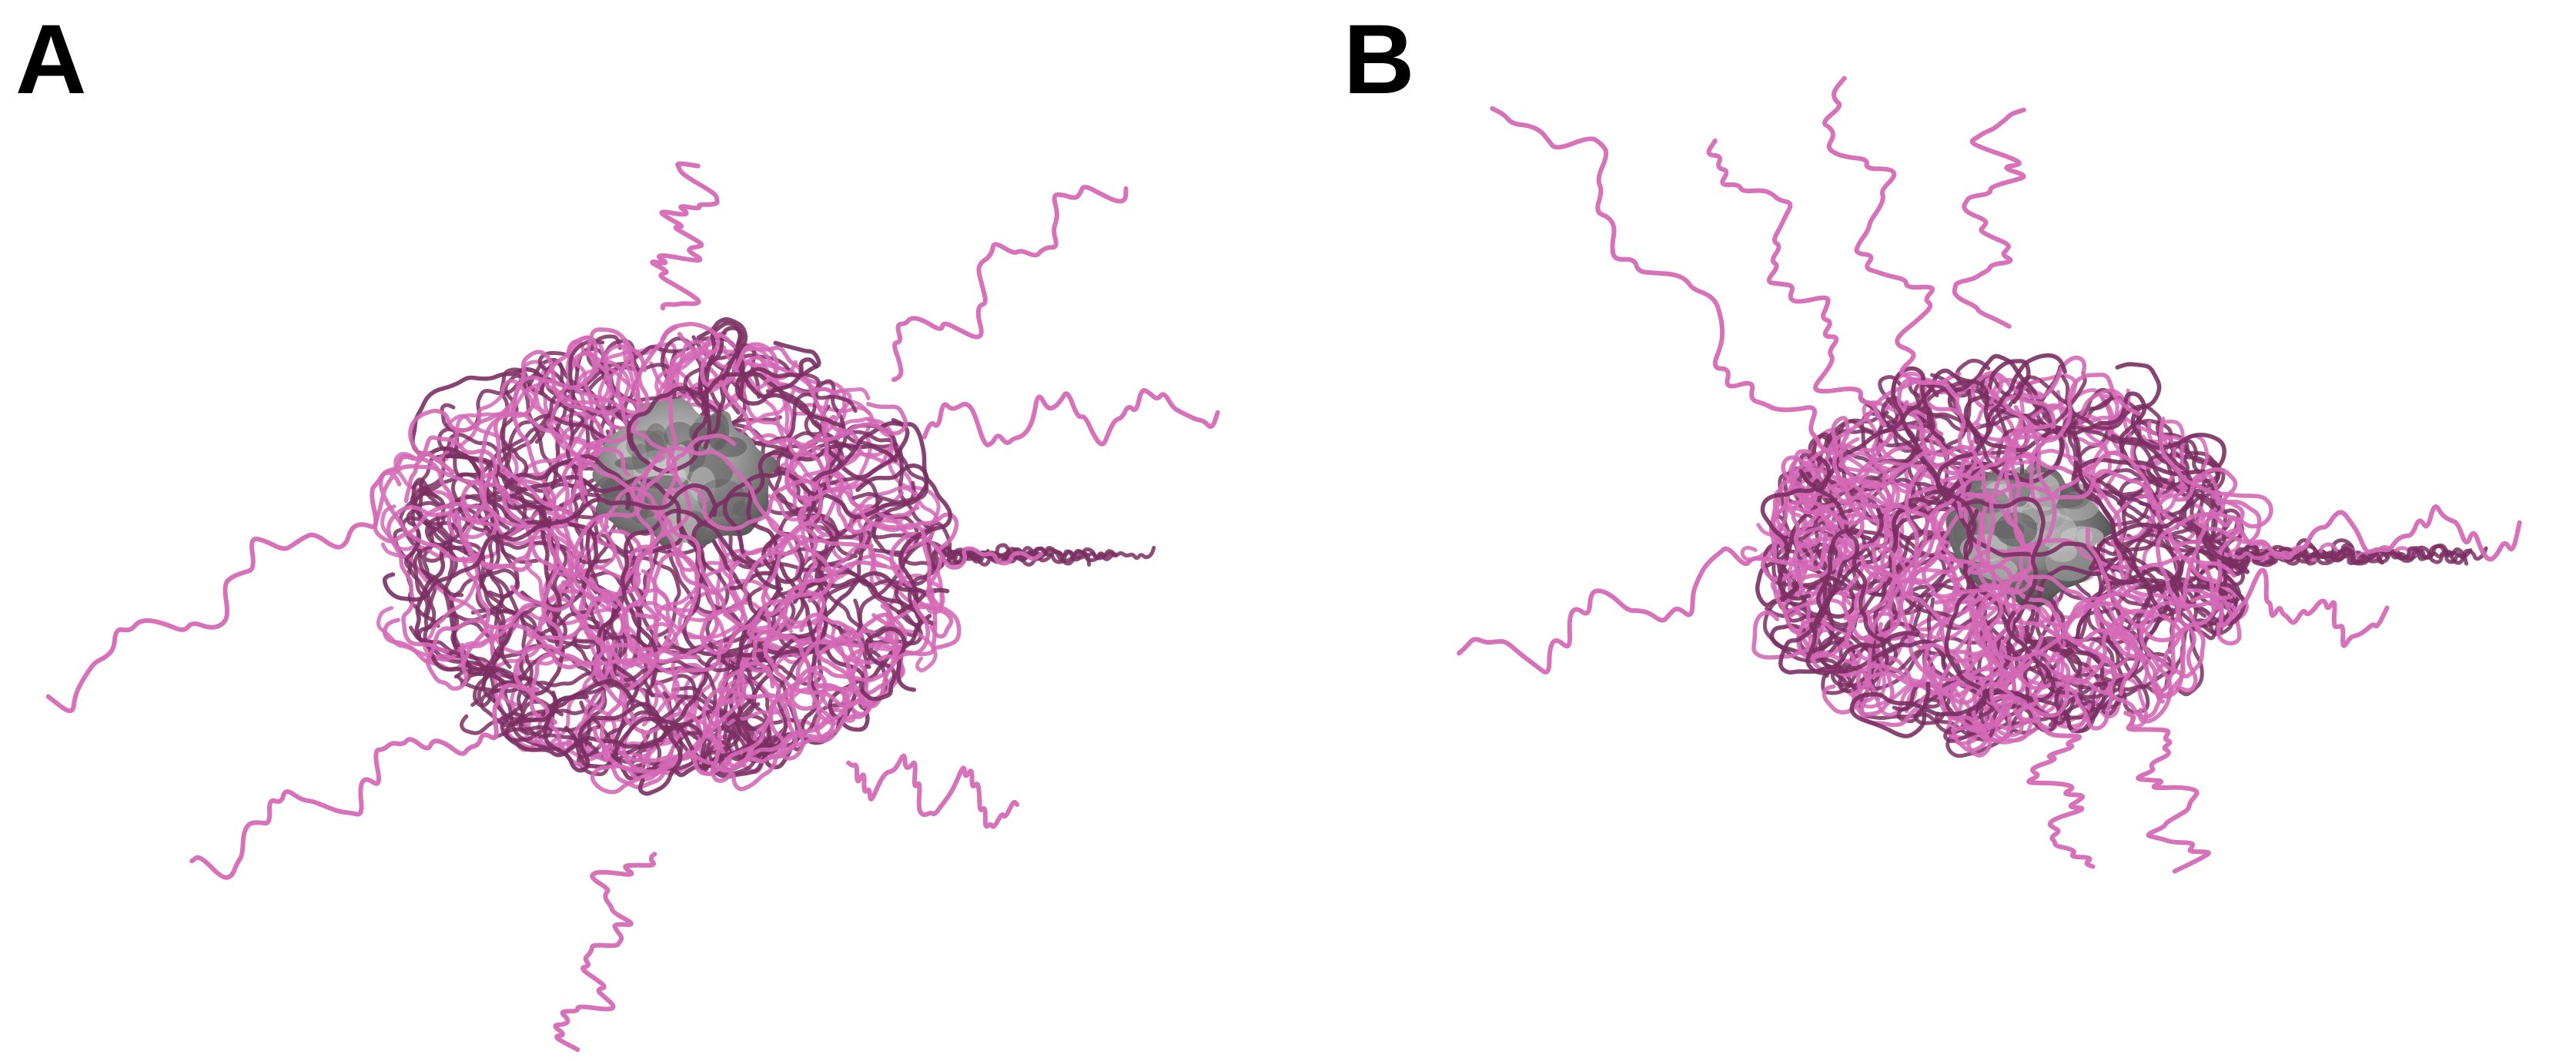 The width and height of the screenshot is (2576, 1061). What do you see at coordinates (51, 60) in the screenshot?
I see `panel-label-a: A` at bounding box center [51, 60].